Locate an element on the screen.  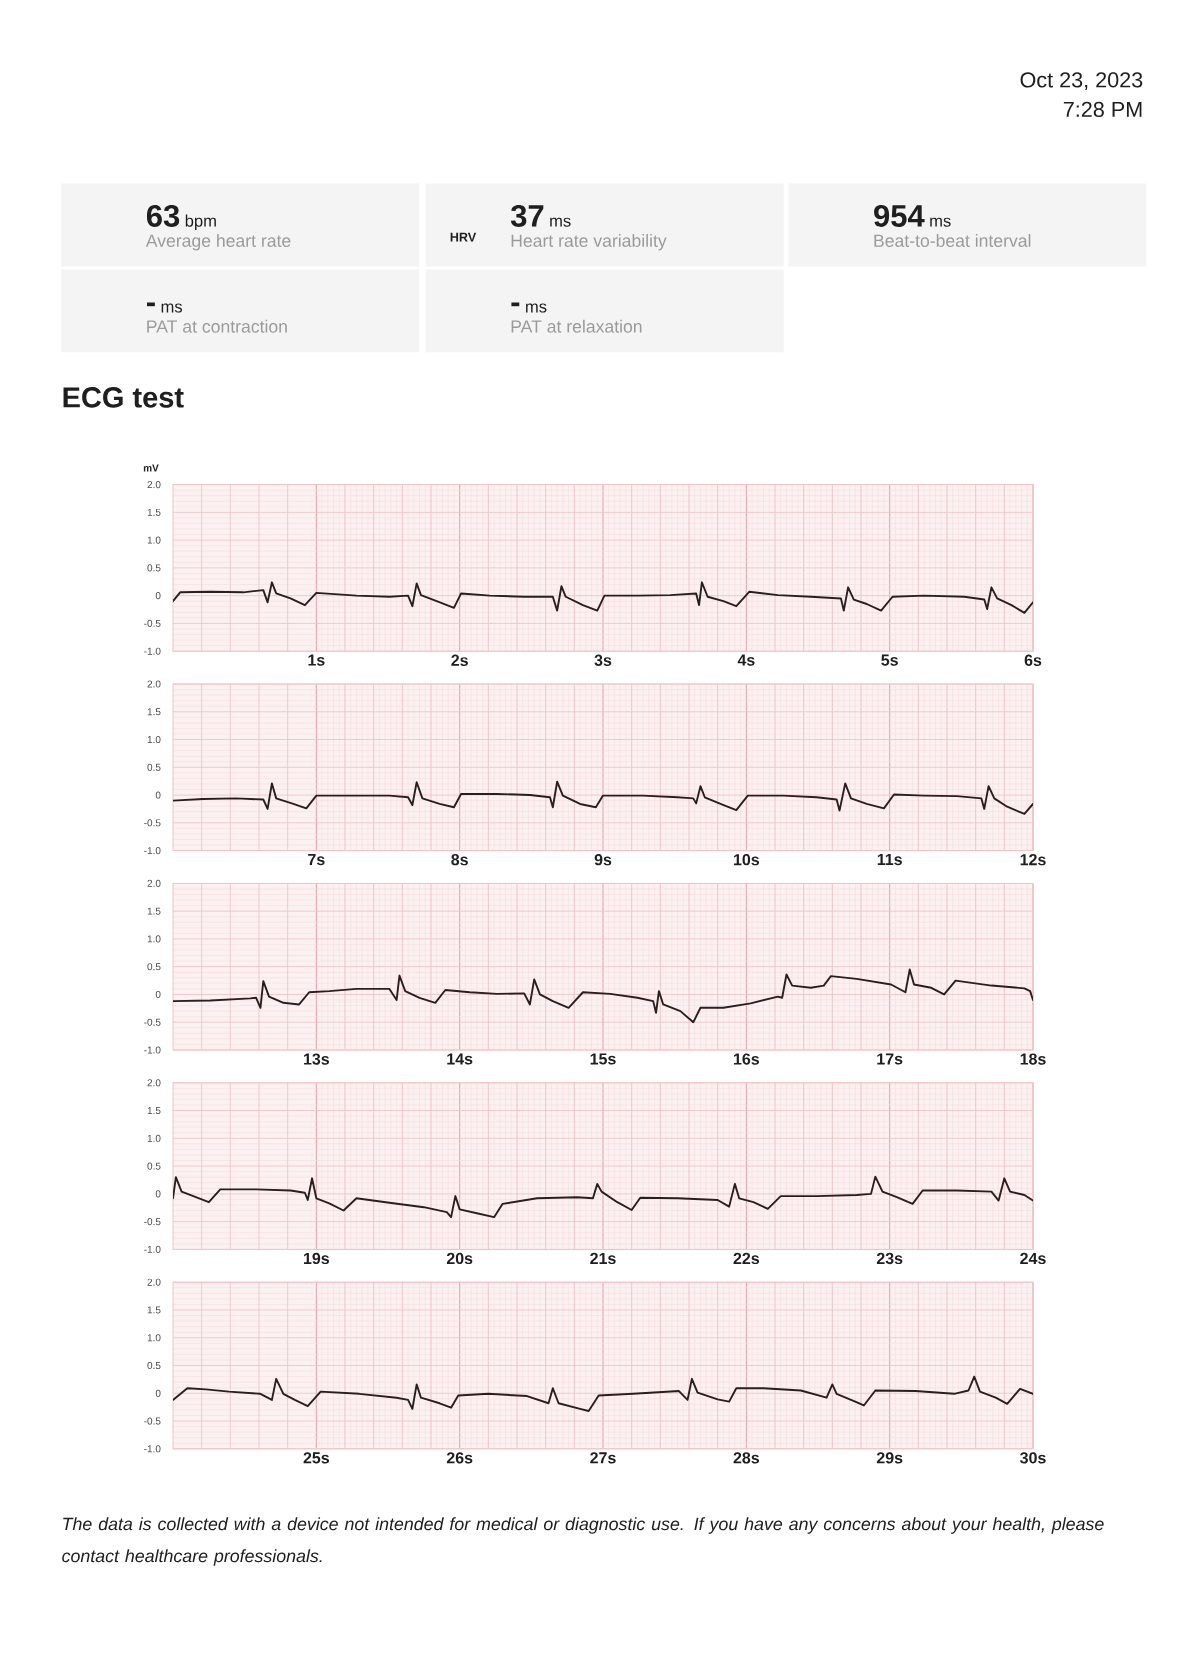
x-tick-label: 8s is located at coordinates (459, 860).